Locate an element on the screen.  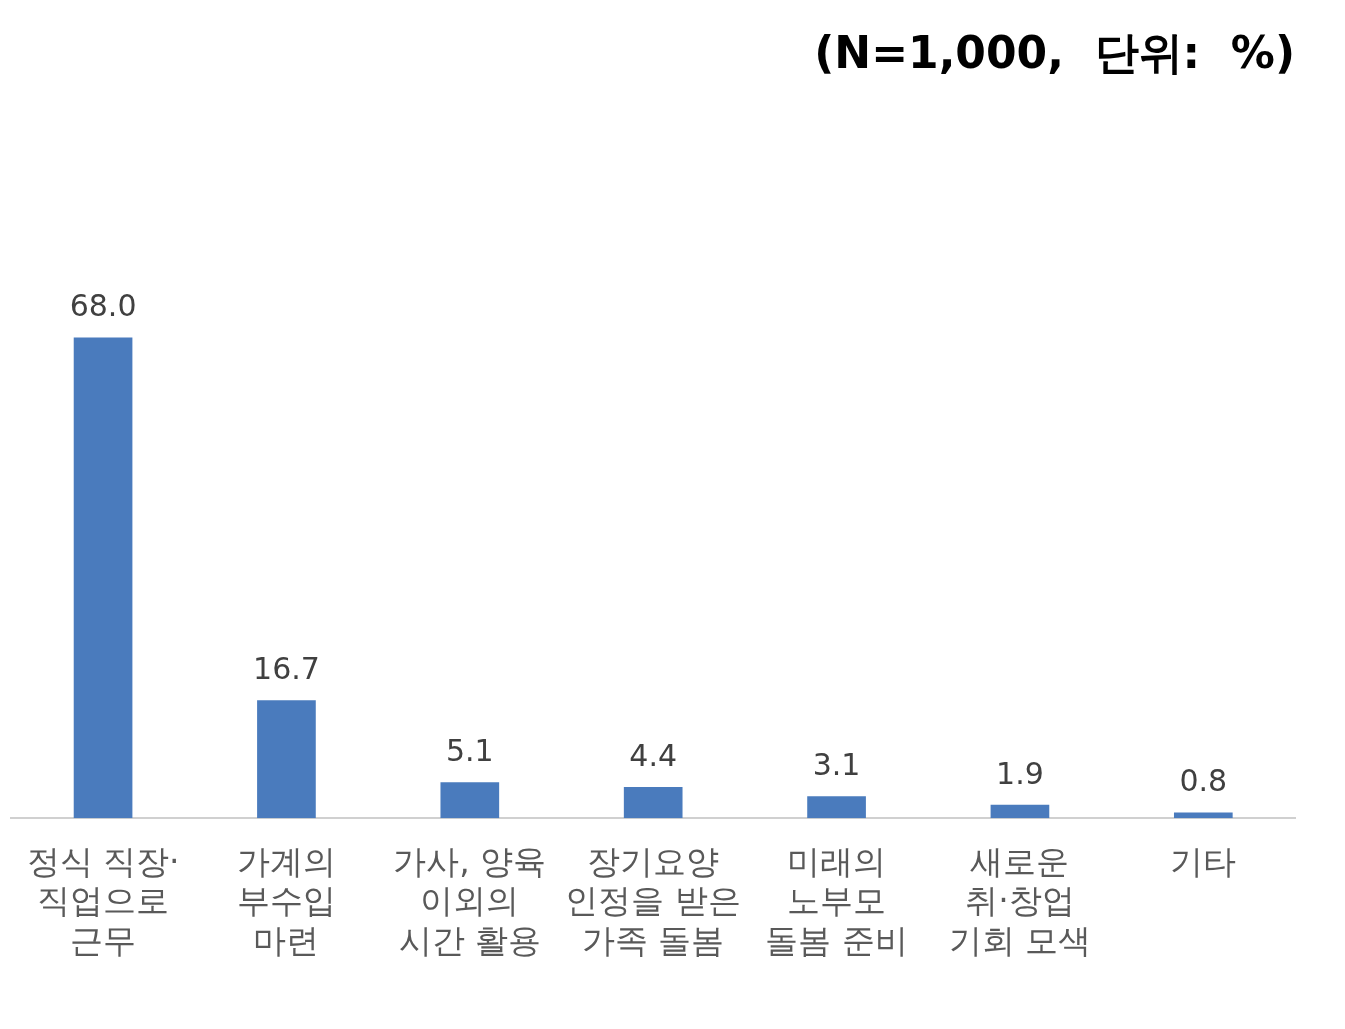
chart-title: (N=1,000, 단위: %) is located at coordinates (1054, 52).